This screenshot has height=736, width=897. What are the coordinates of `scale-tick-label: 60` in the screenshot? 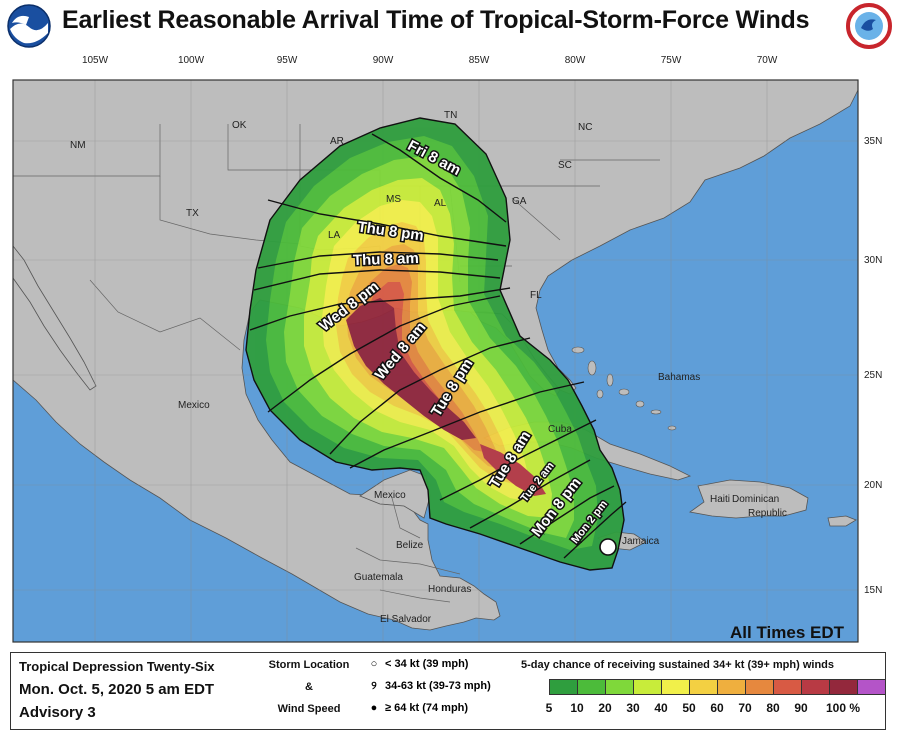 It's located at (717, 708).